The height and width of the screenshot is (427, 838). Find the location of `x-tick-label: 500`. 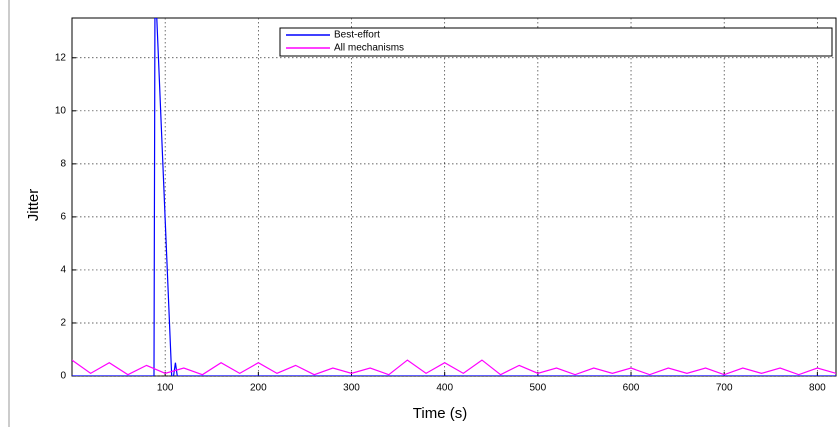

x-tick-label: 500 is located at coordinates (538, 388).